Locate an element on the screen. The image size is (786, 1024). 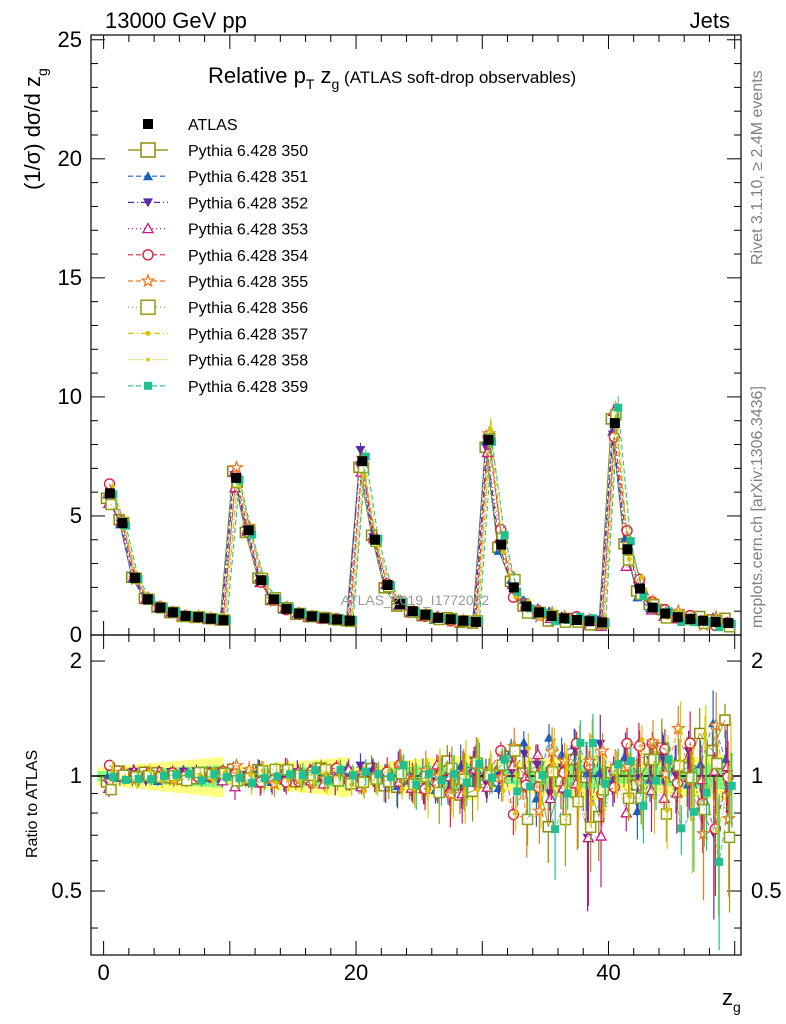
series-line is located at coordinates (416, 527).